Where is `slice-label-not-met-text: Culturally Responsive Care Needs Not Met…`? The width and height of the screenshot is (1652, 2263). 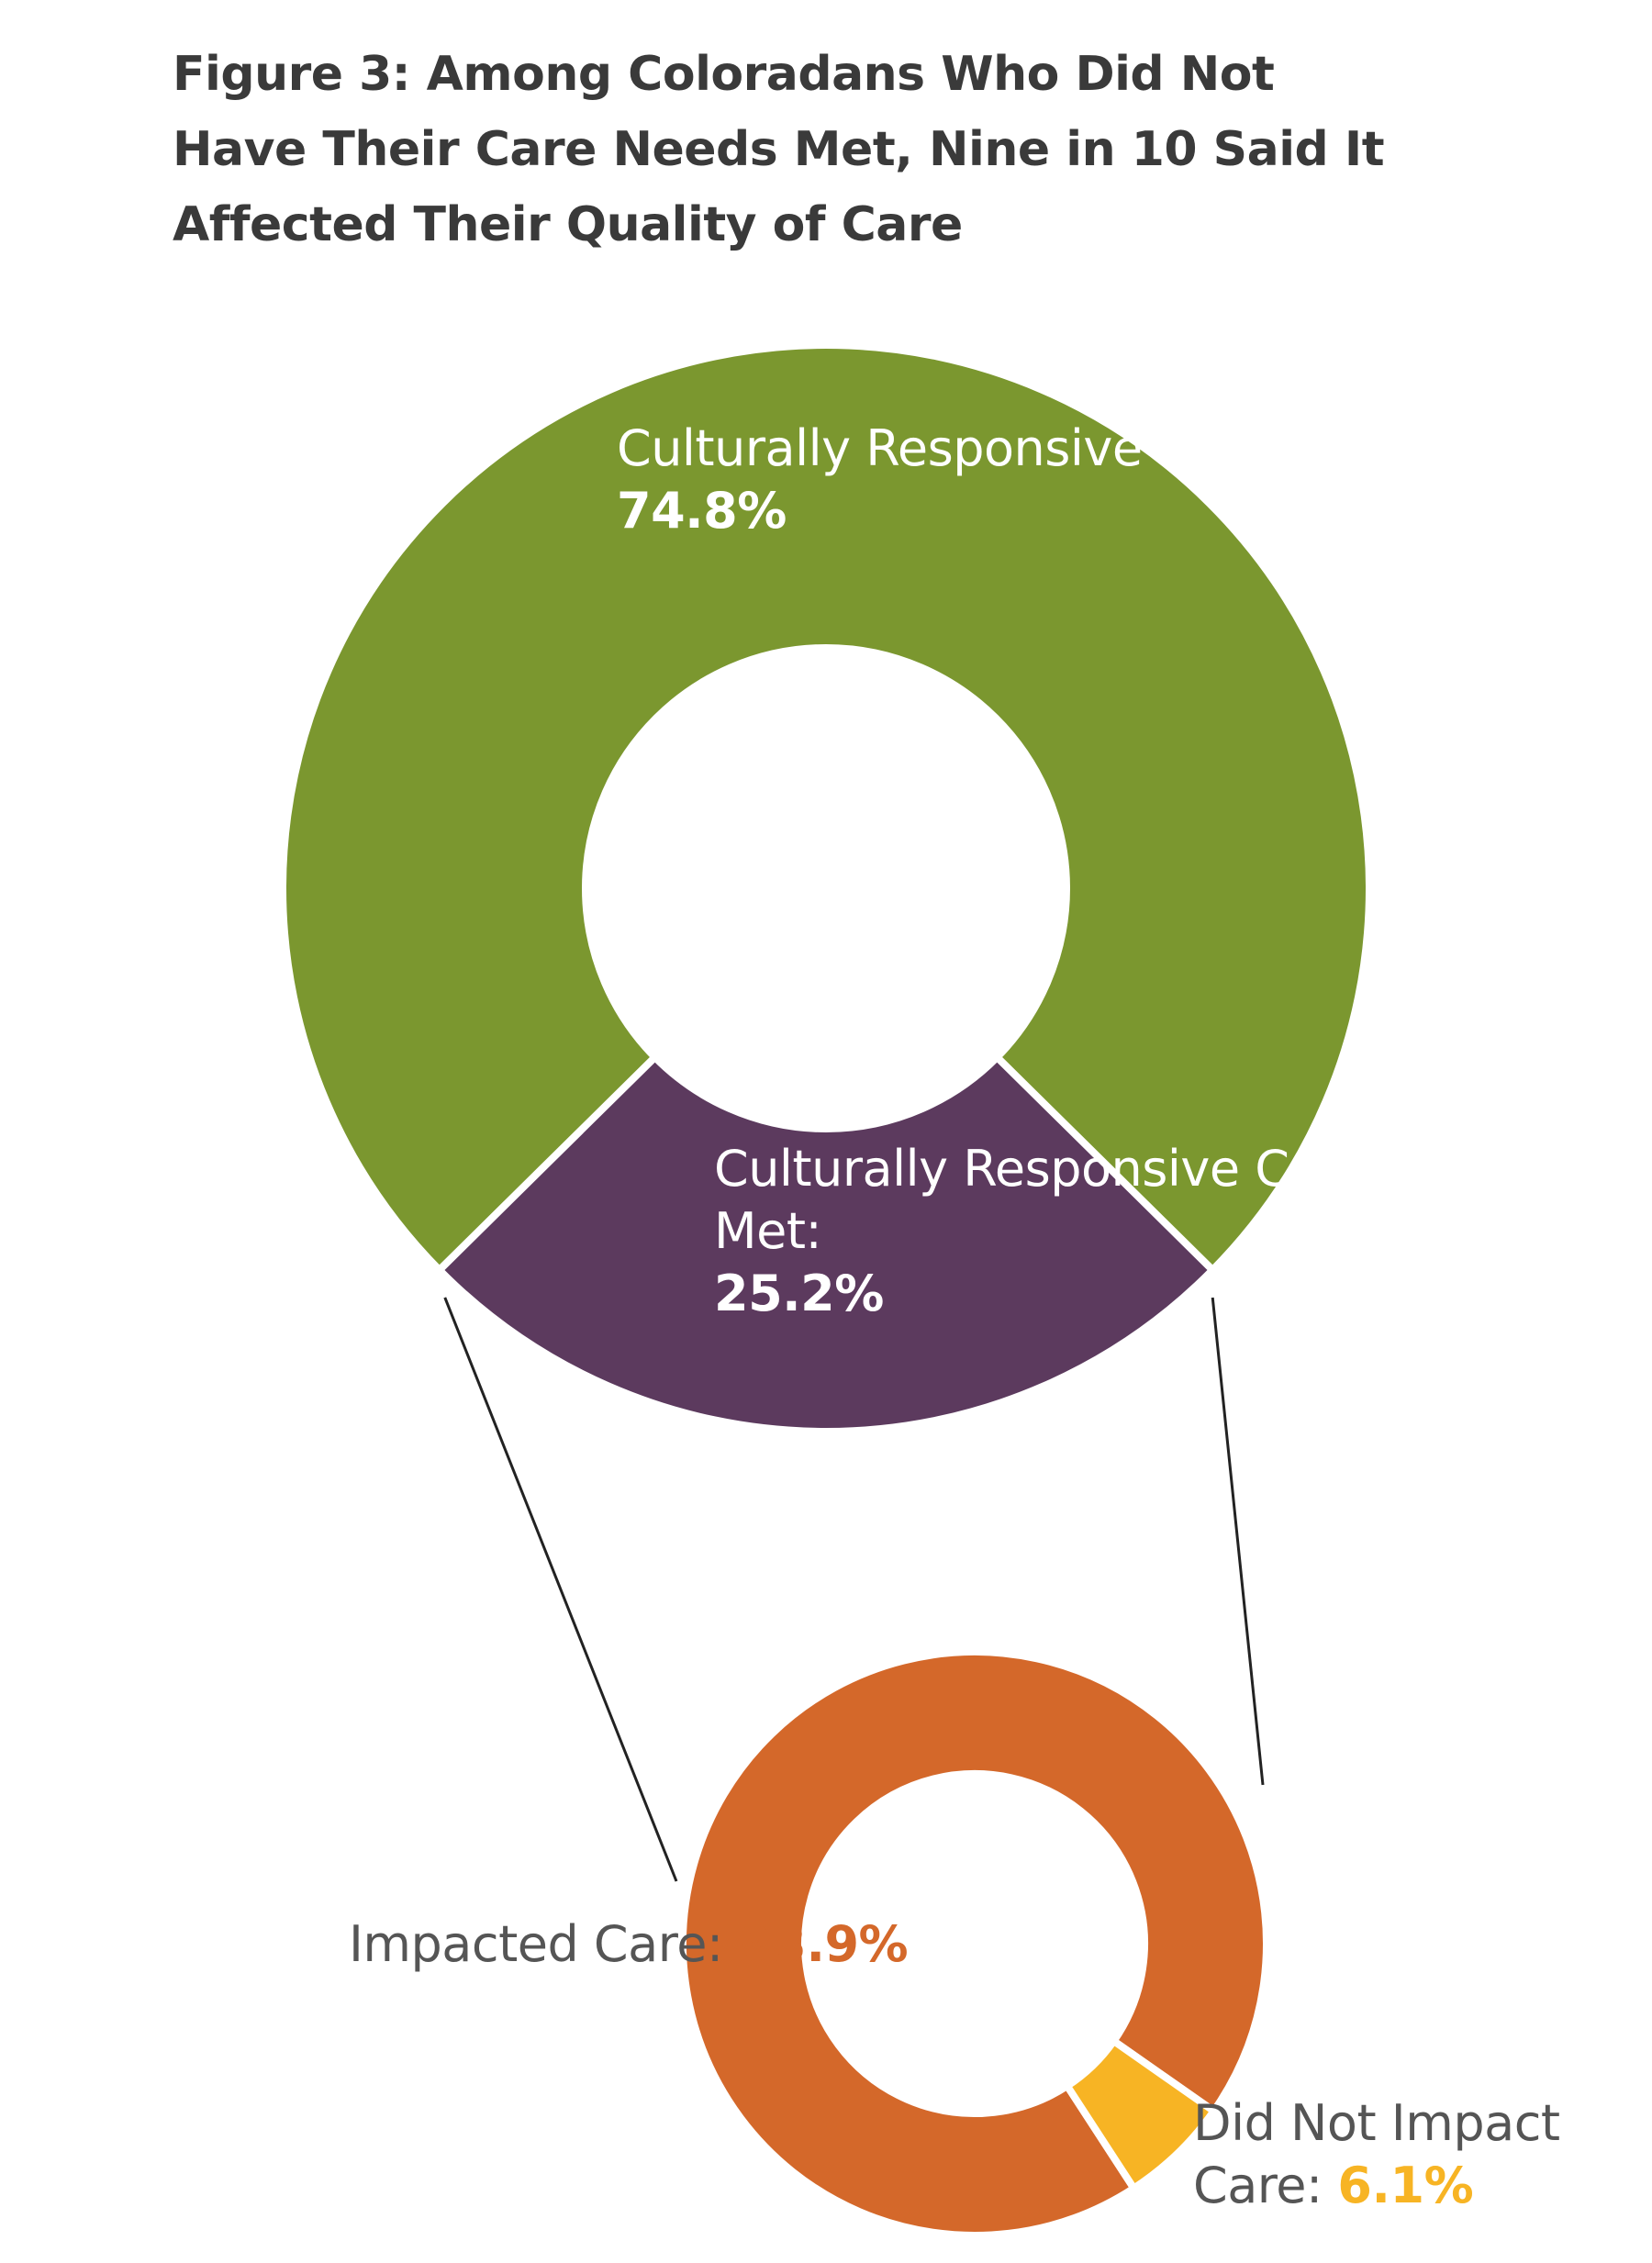
slice-label-not-met-text: Culturally Responsive Care Needs Not Met… is located at coordinates (1175, 1200).